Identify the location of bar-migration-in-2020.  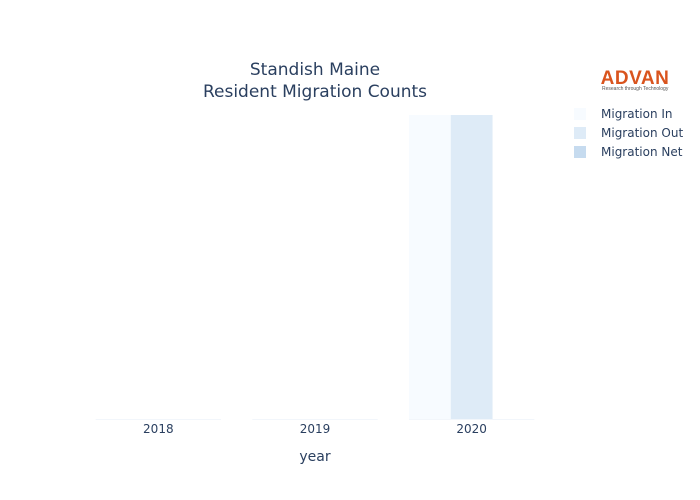
(430, 267).